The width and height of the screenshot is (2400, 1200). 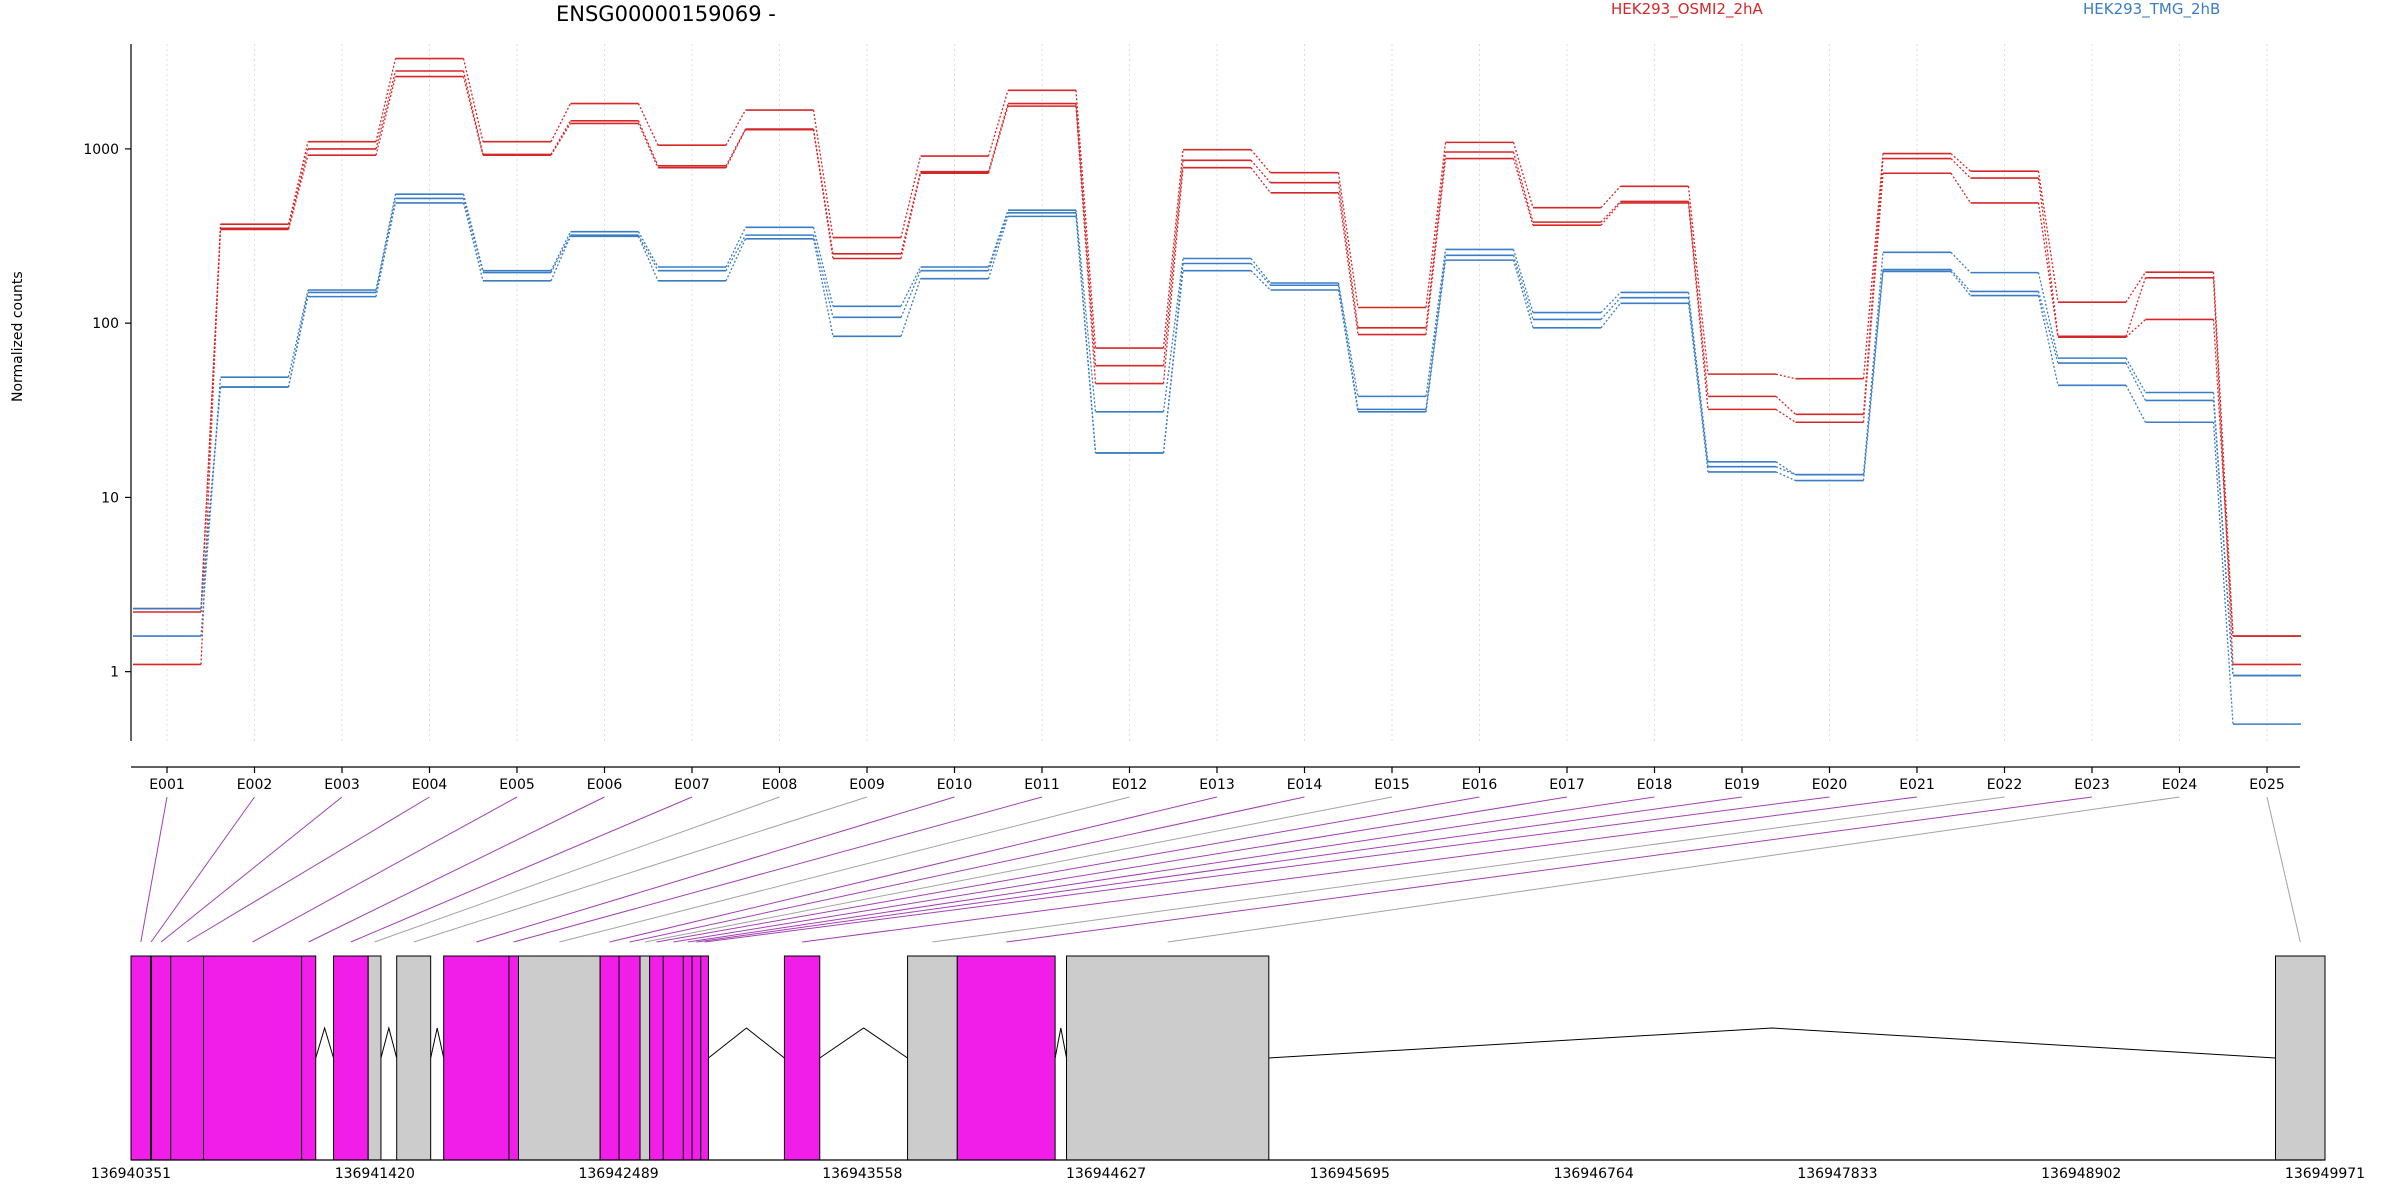 What do you see at coordinates (1305, 785) in the screenshot?
I see `x-tick-label-e014: E014` at bounding box center [1305, 785].